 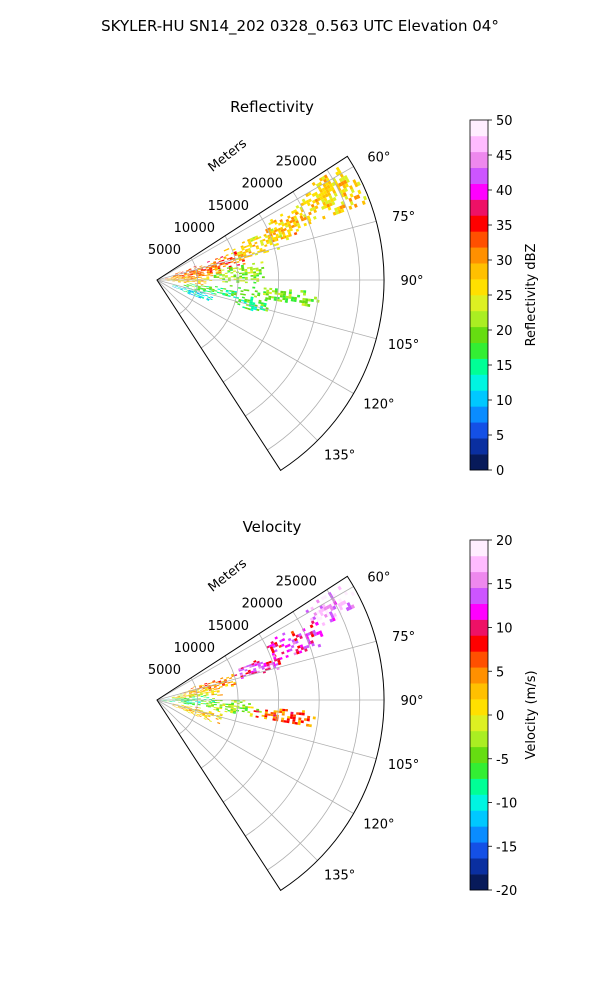 I want to click on azimuth-tick-label: 75°, so click(x=403, y=217).